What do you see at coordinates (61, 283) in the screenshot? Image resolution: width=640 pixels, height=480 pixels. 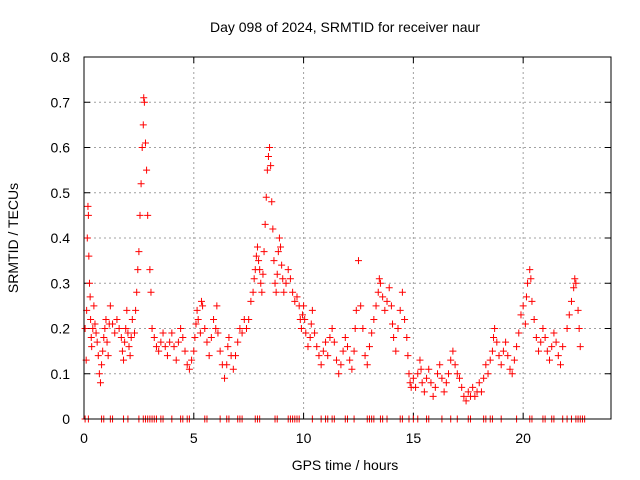 I see `y-tick-label: 0.3` at bounding box center [61, 283].